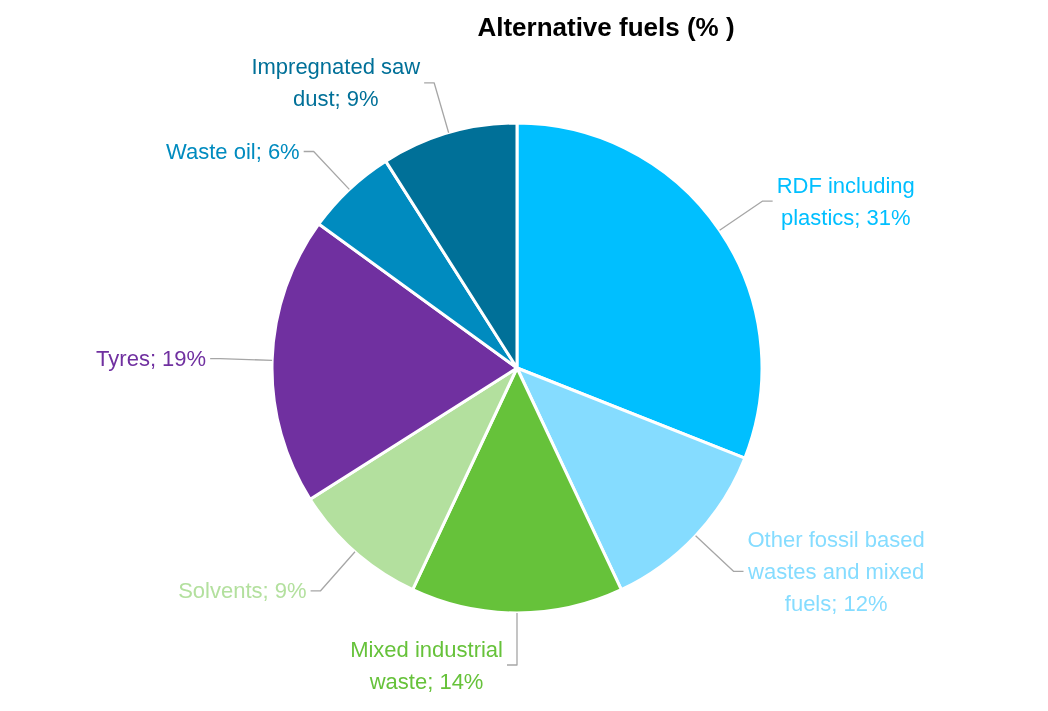 This screenshot has width=1048, height=711. What do you see at coordinates (151, 359) in the screenshot?
I see `slice-label: Tyres; 19%` at bounding box center [151, 359].